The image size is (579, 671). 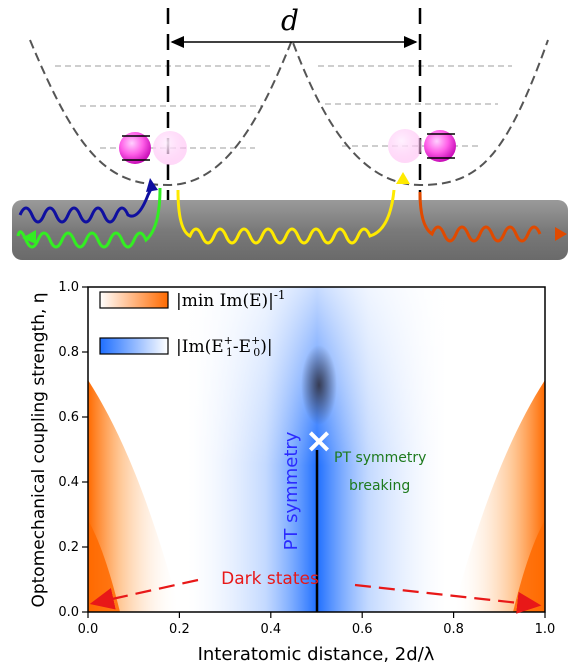 What do you see at coordinates (316, 615) in the screenshot?
I see `x-ticks` at bounding box center [316, 615].